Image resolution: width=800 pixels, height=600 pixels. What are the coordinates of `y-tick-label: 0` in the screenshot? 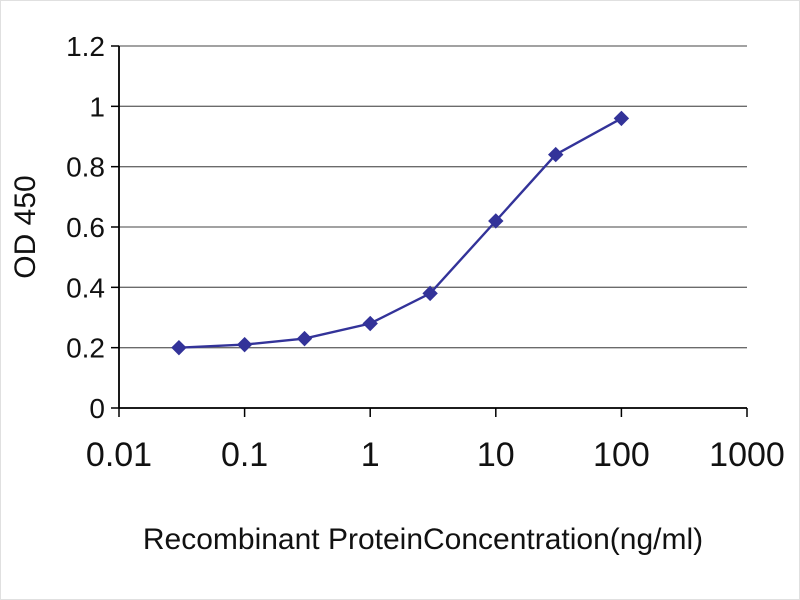 It's located at (97, 408).